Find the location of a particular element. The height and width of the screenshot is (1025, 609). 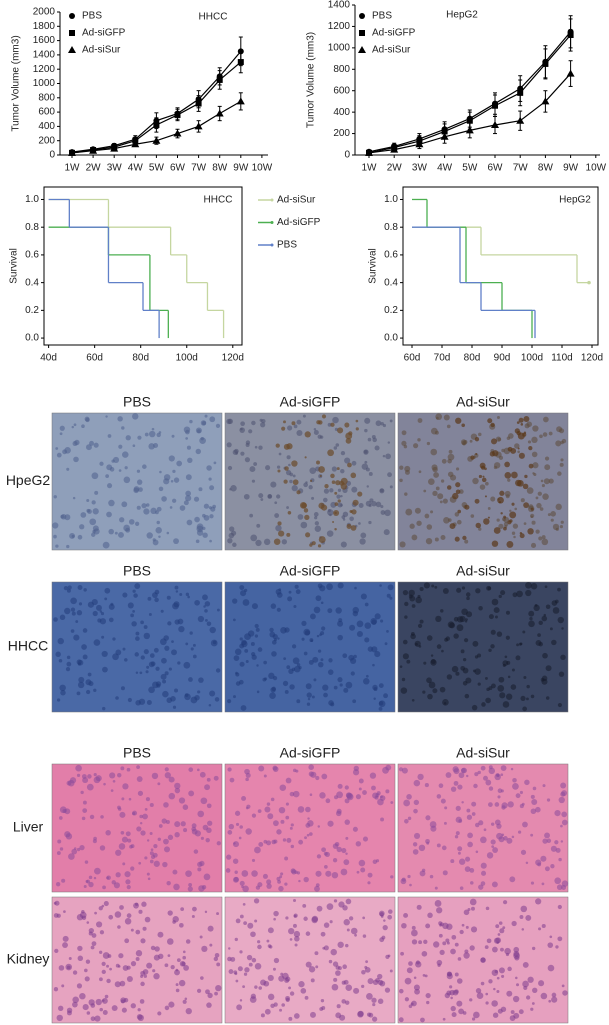

x-tick-label: 1W is located at coordinates (370, 168).